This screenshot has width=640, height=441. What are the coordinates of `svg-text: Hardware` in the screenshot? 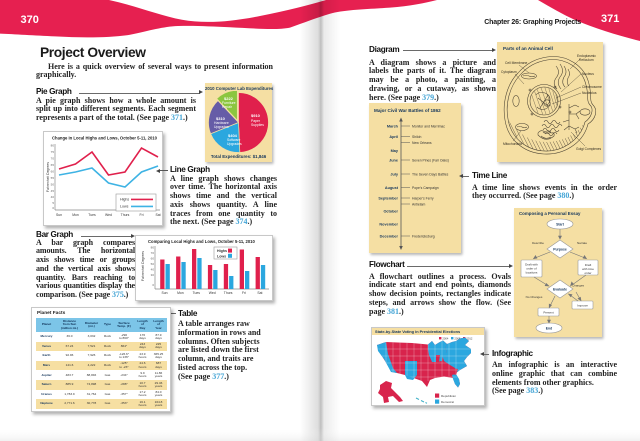 It's located at (221, 123).